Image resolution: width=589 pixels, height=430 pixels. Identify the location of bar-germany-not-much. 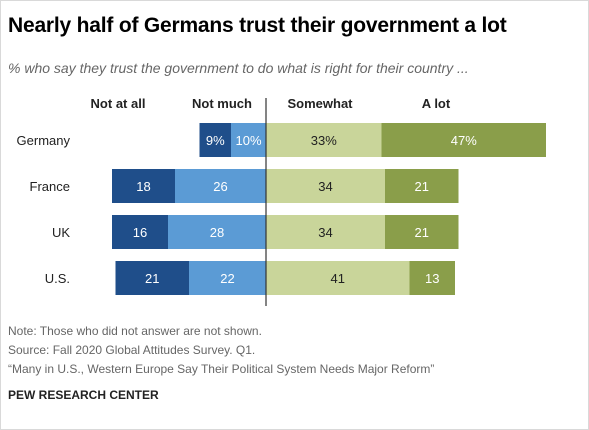
(248, 140).